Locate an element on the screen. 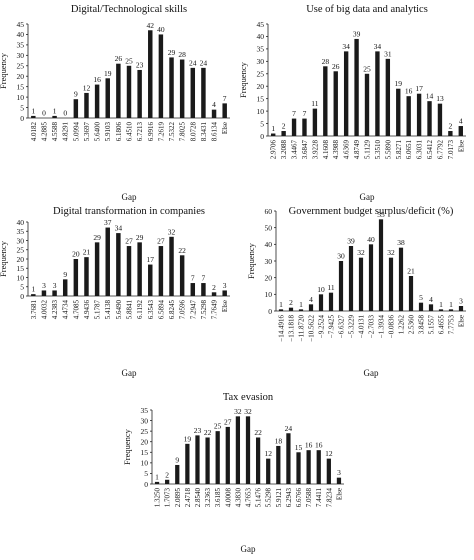 The width and height of the screenshot is (474, 560). x-tick-label: 5.1787 is located at coordinates (98, 310).